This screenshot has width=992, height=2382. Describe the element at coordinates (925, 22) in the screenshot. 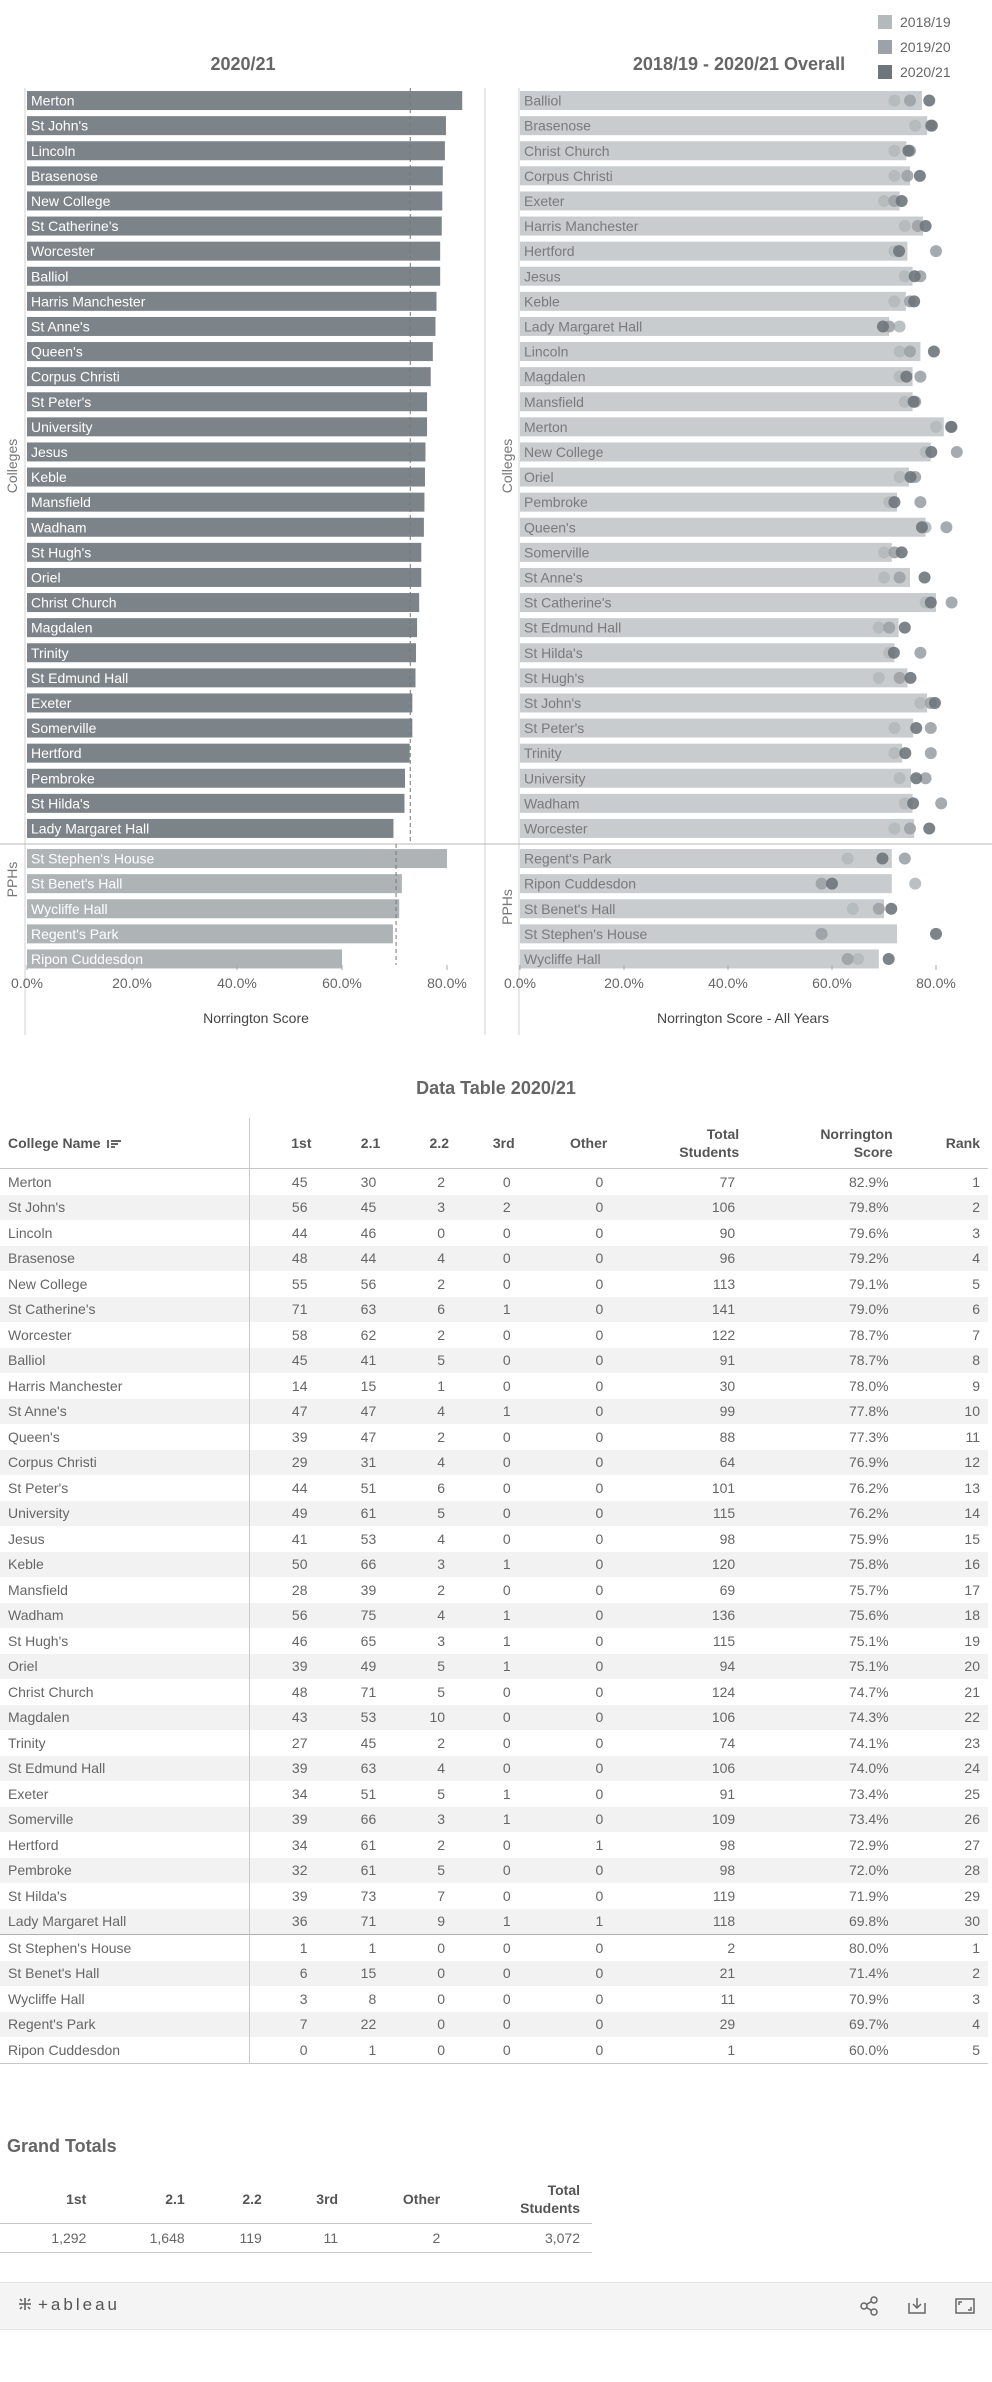

I see `legend-label-2018-19: 2018/19` at that location.